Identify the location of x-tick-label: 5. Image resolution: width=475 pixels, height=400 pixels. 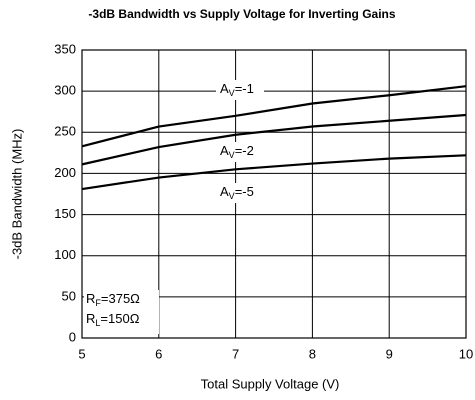
(81, 353).